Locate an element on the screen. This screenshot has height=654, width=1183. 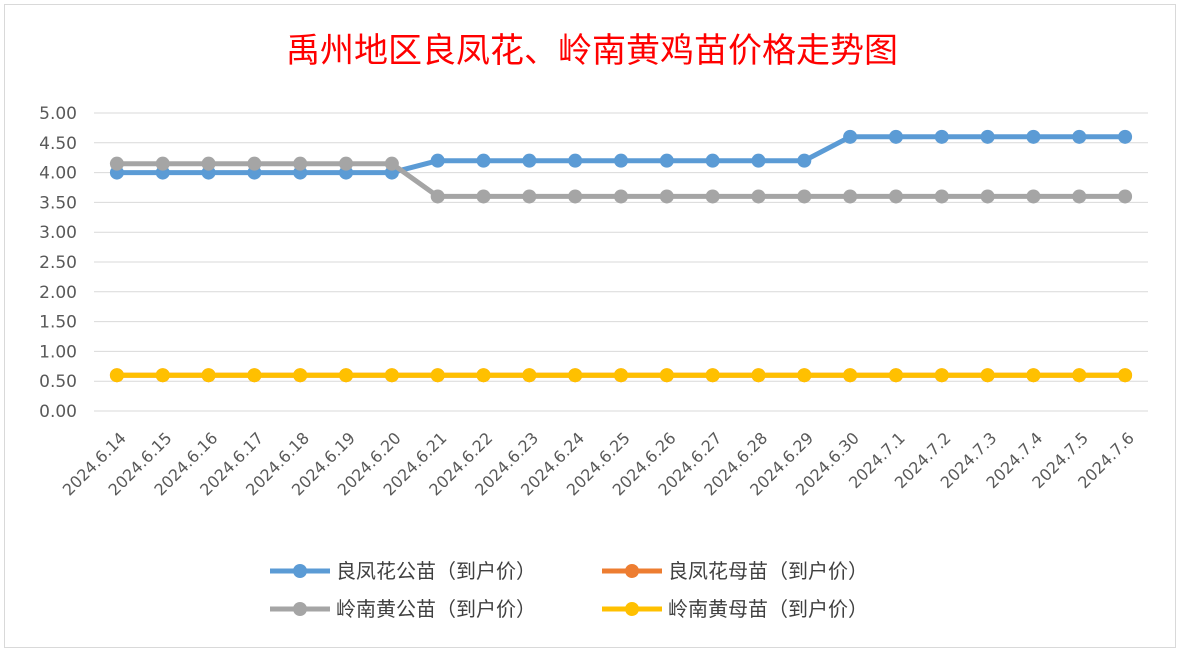
y-tick-label: 0.00 is located at coordinates (58, 412).